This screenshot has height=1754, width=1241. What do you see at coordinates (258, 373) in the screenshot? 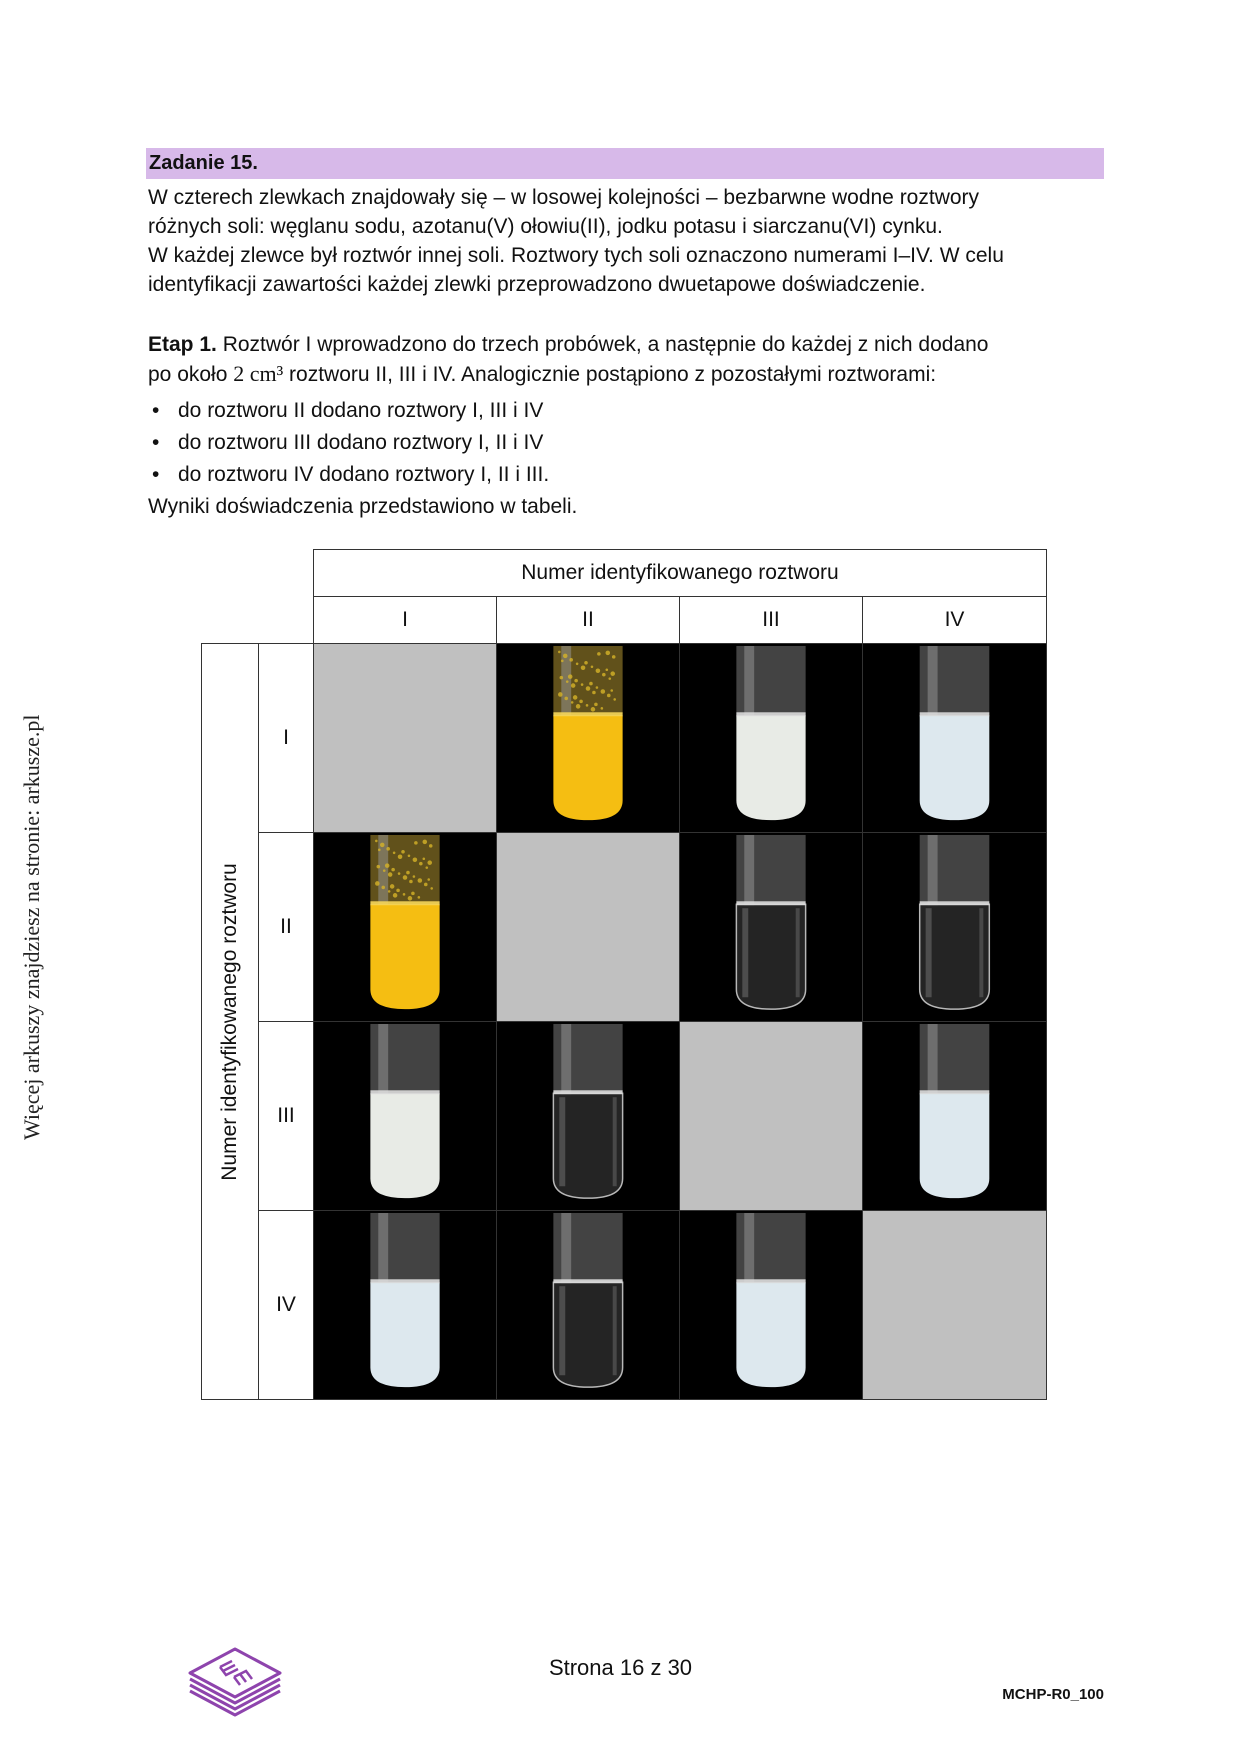
I see `volume-value: 2 cm³` at bounding box center [258, 373].